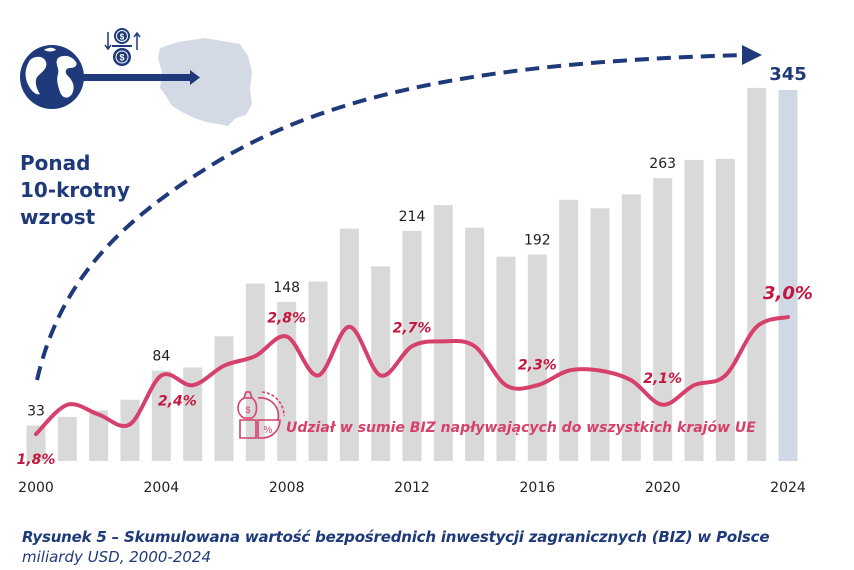  I want to click on x-tick-label: 2020, so click(663, 488).